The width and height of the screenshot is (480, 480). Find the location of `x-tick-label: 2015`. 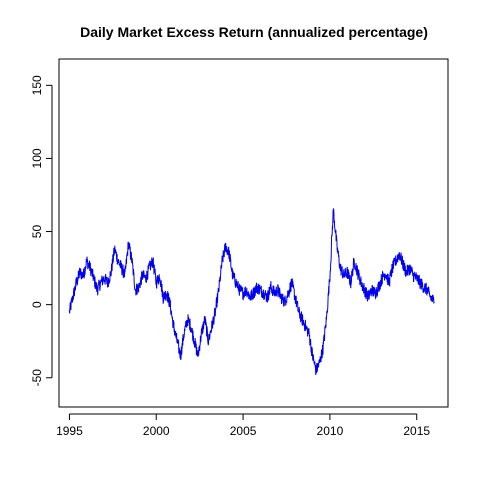

x-tick-label: 2015 is located at coordinates (416, 431).